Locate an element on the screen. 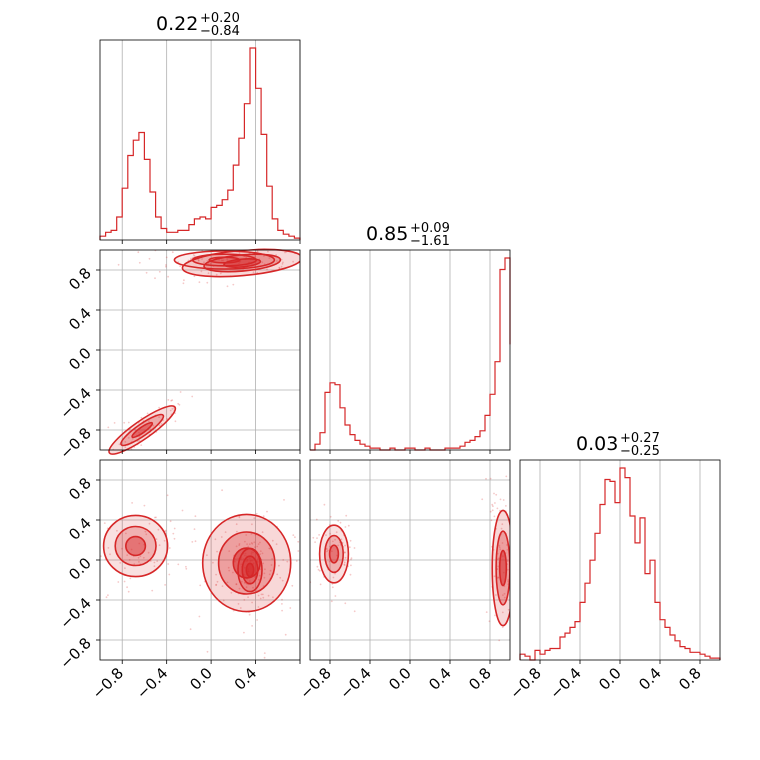  param-title-1: 0.85 +0.09−1.61 is located at coordinates (408, 235).